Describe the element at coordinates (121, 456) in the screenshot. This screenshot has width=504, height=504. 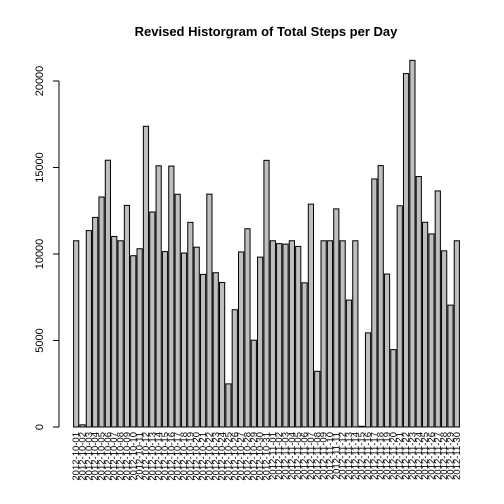
I see `x-tick-label: 2012-10-08` at that location.